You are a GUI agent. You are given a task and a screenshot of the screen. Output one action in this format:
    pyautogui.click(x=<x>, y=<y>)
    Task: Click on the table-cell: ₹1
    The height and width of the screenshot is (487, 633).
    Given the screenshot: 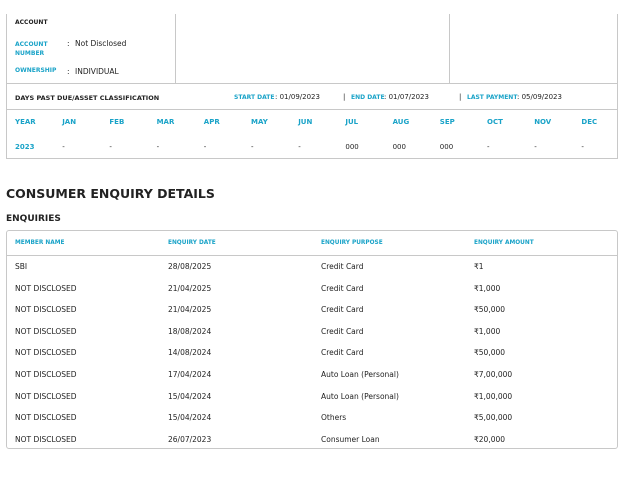 What is the action you would take?
    pyautogui.click(x=479, y=266)
    